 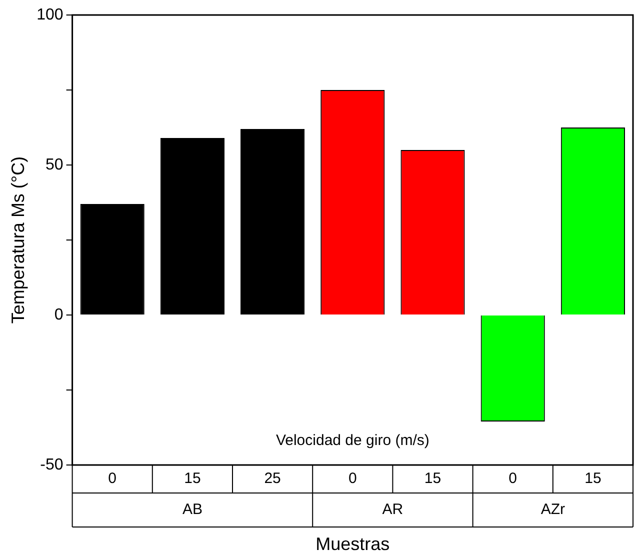 I want to click on text: AZr, so click(x=552, y=509).